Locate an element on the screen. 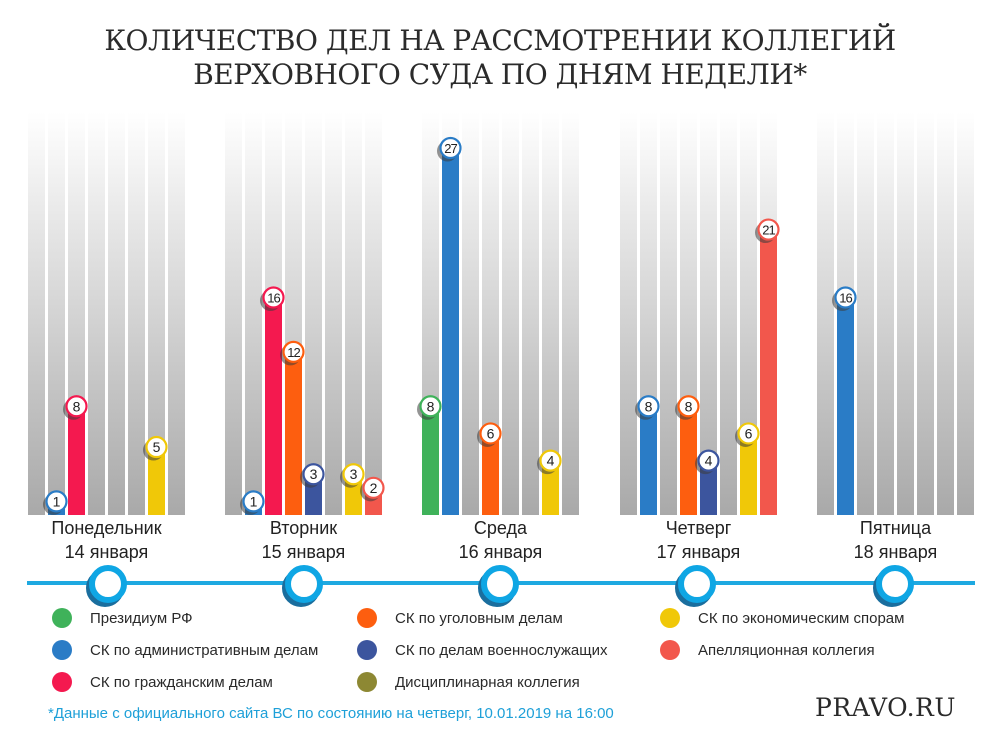  value-badge: 21 is located at coordinates (767, 231).